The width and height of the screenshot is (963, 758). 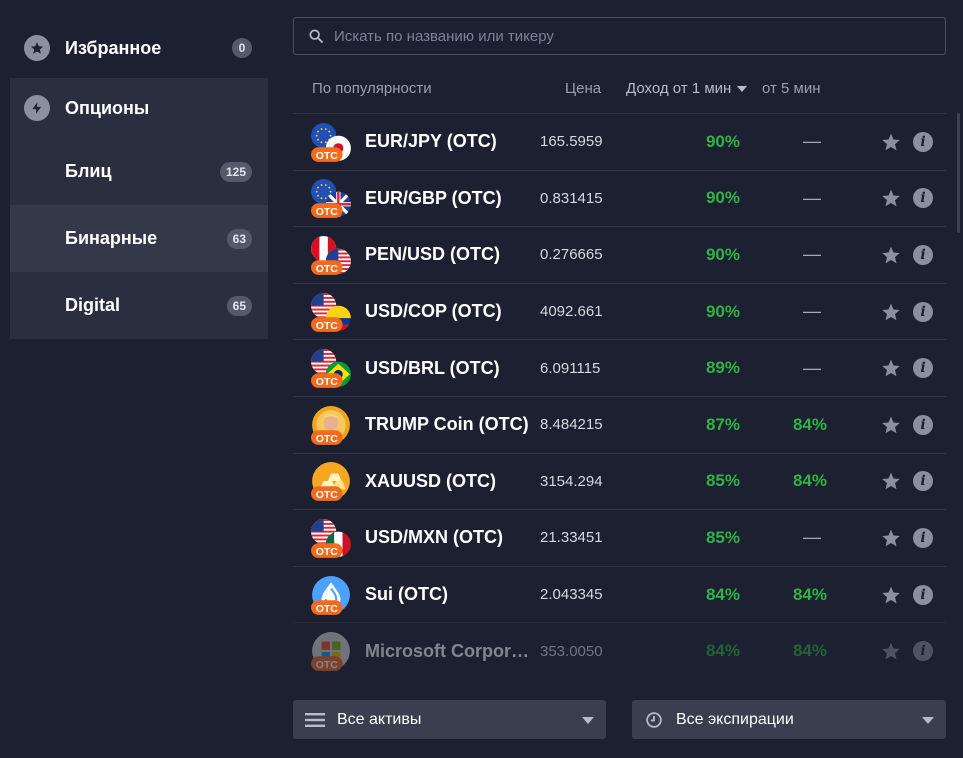 What do you see at coordinates (139, 305) in the screenshot?
I see `sidebar-item-digital: Digital 65` at bounding box center [139, 305].